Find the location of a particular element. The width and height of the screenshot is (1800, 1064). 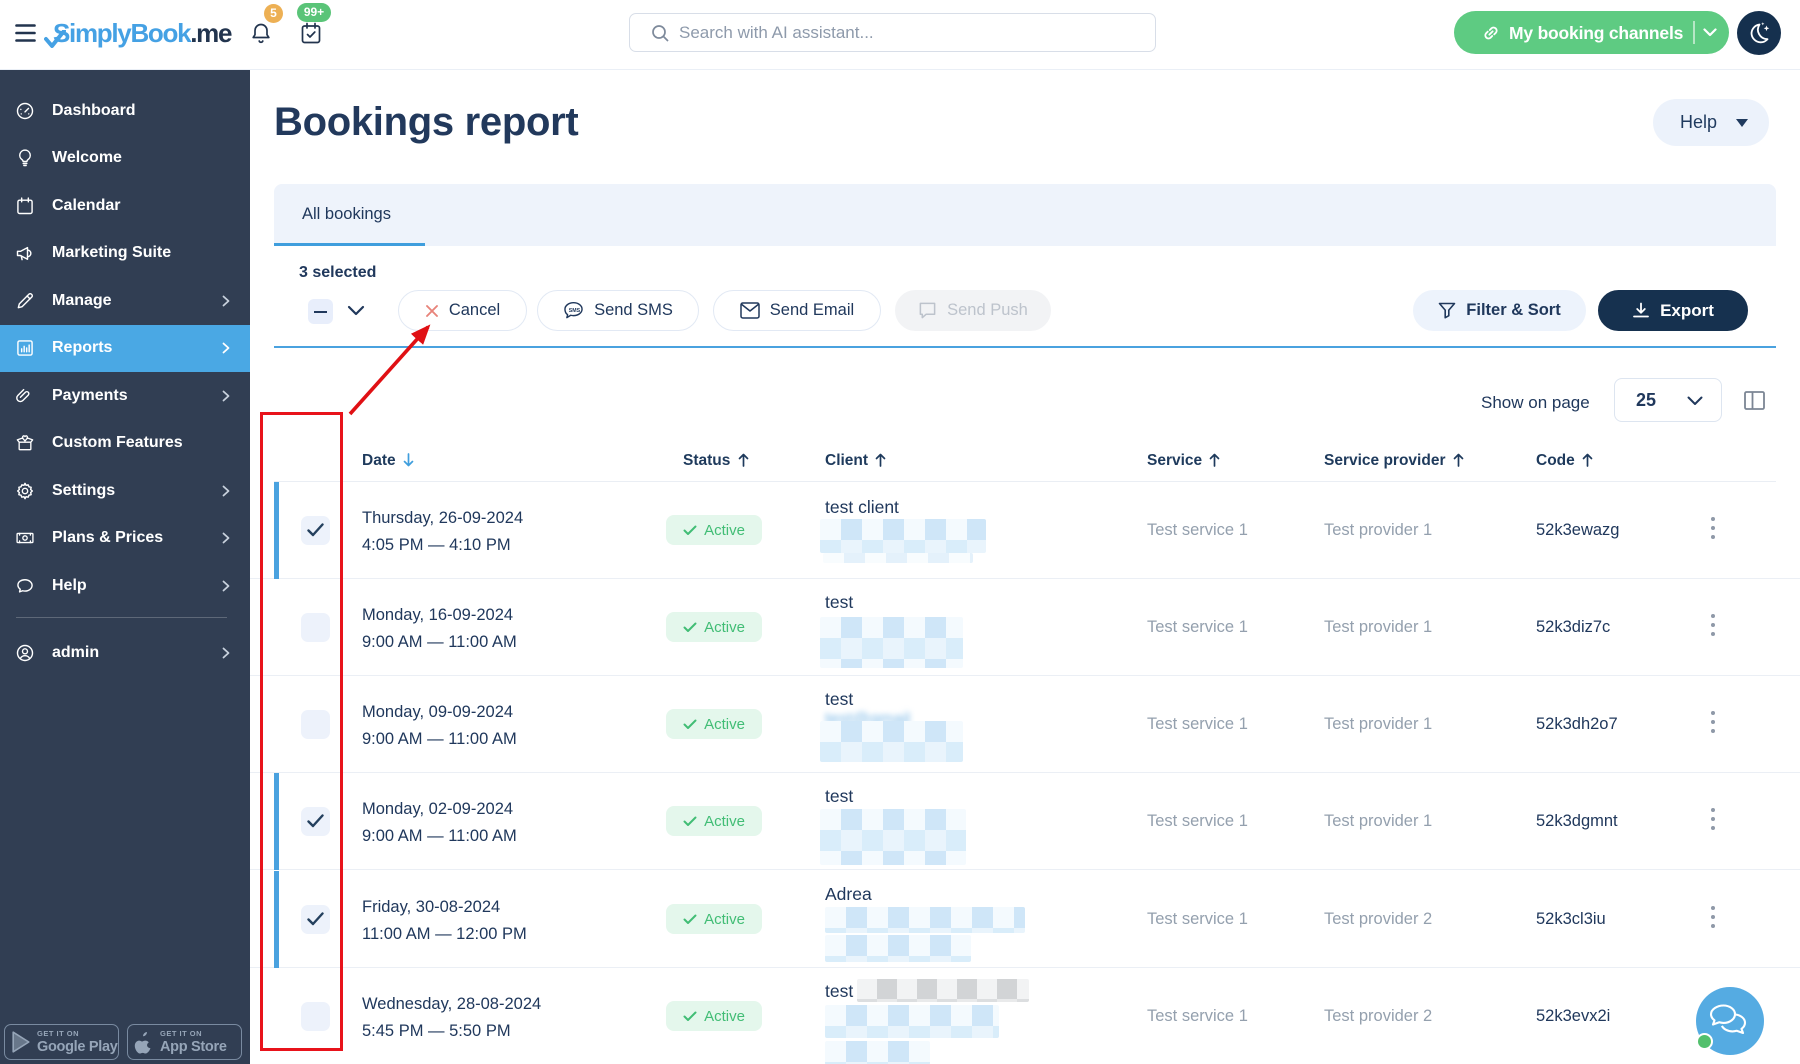

svg-text: SMS is located at coordinates (575, 311).